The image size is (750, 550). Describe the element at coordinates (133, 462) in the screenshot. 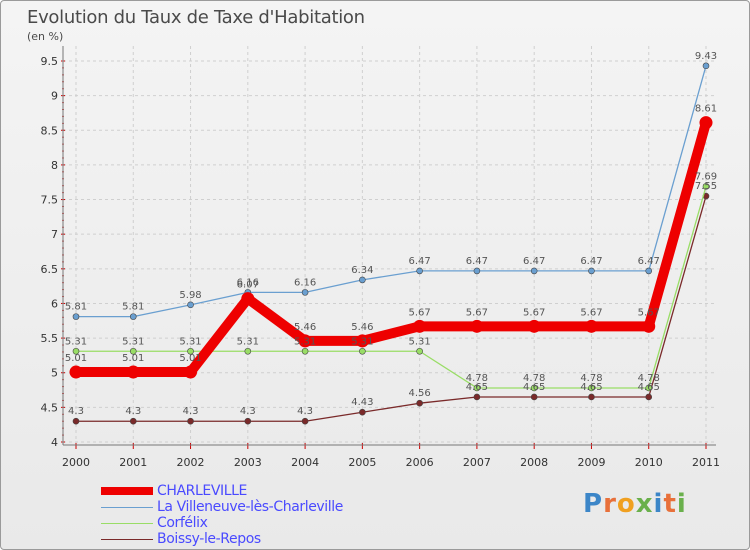

I see `x-tick-label: 2001` at that location.